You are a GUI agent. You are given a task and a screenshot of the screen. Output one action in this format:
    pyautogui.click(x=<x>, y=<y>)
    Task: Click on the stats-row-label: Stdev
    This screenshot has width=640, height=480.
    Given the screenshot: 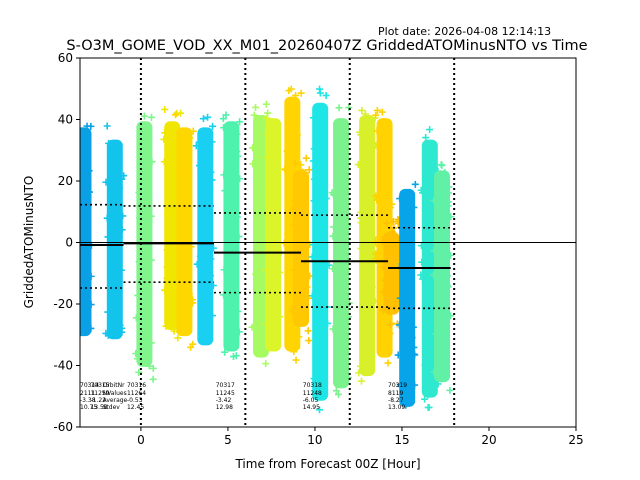 What is the action you would take?
    pyautogui.click(x=112, y=407)
    